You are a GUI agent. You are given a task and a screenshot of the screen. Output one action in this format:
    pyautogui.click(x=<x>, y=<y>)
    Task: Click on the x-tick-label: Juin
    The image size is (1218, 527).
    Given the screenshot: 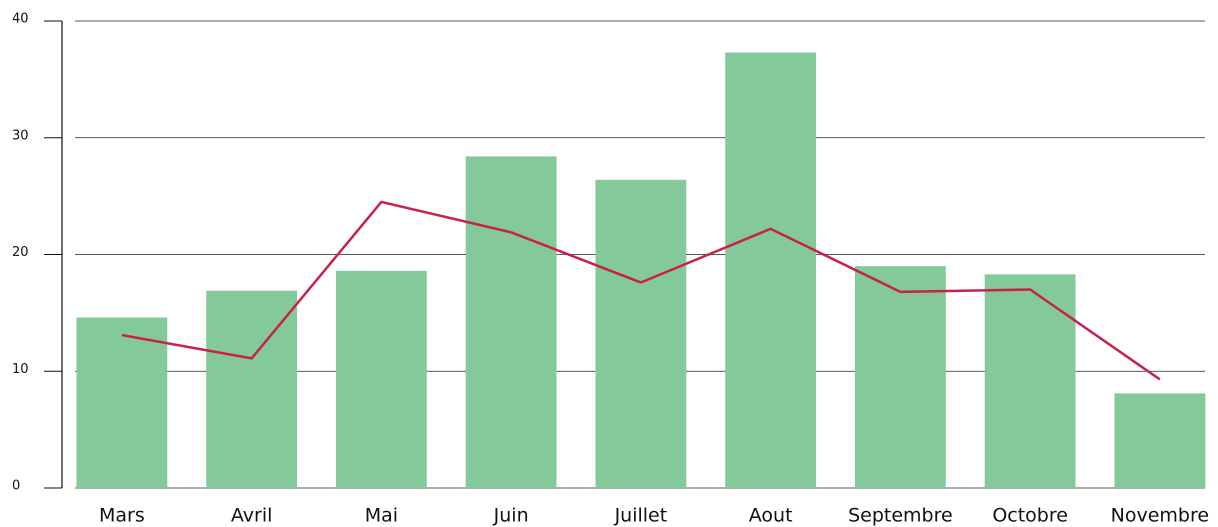 What is the action you would take?
    pyautogui.click(x=511, y=516)
    